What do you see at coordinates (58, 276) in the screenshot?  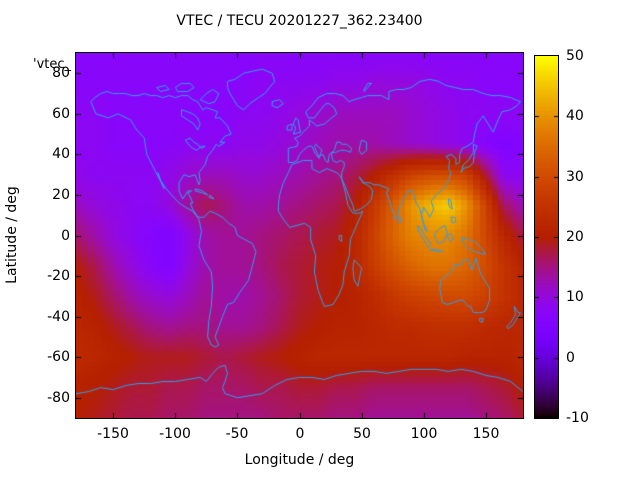 I see `y-tick-label: -20` at bounding box center [58, 276].